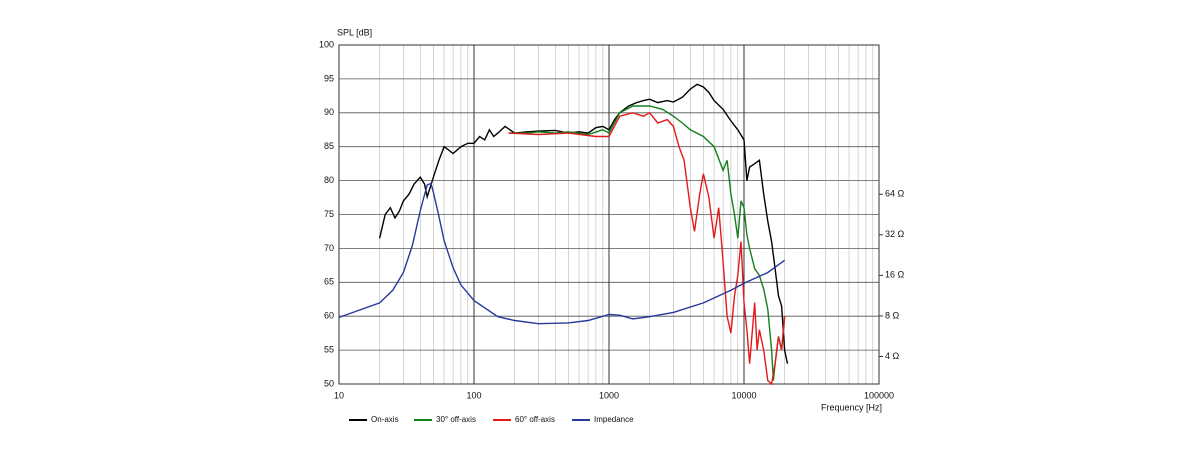 This screenshot has width=1200, height=455. I want to click on y-axis-label: SPL [dB], so click(354, 32).